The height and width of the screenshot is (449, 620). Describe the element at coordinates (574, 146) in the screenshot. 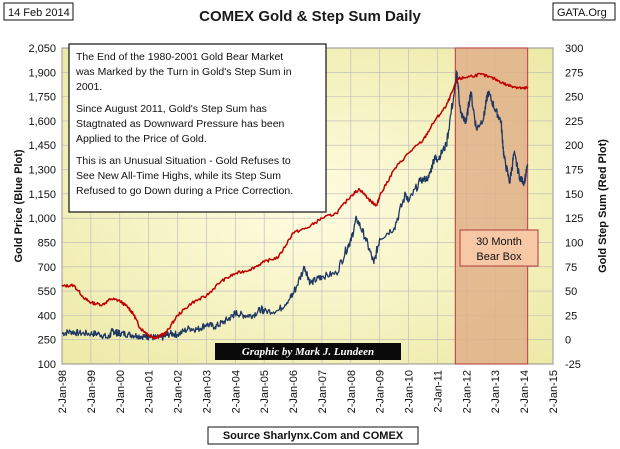

I see `y-right-tick-label: 200` at that location.